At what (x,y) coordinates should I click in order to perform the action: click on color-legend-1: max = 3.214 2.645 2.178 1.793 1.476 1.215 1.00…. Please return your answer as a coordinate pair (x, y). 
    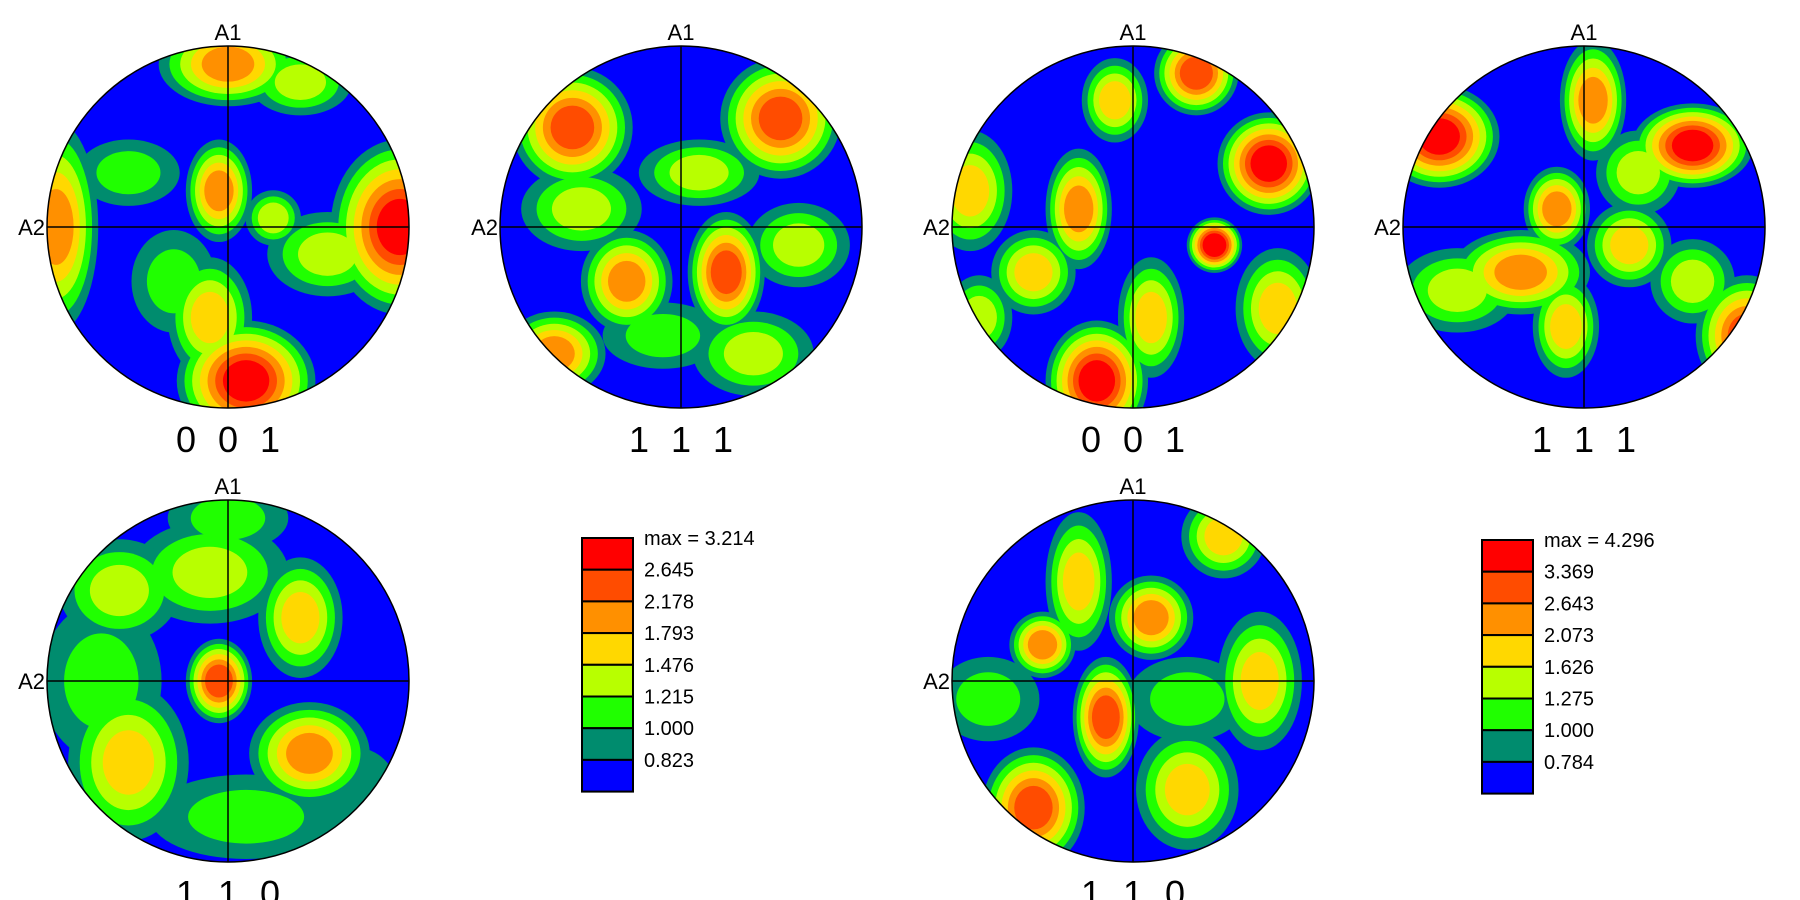
    Looking at the image, I should click on (668, 660).